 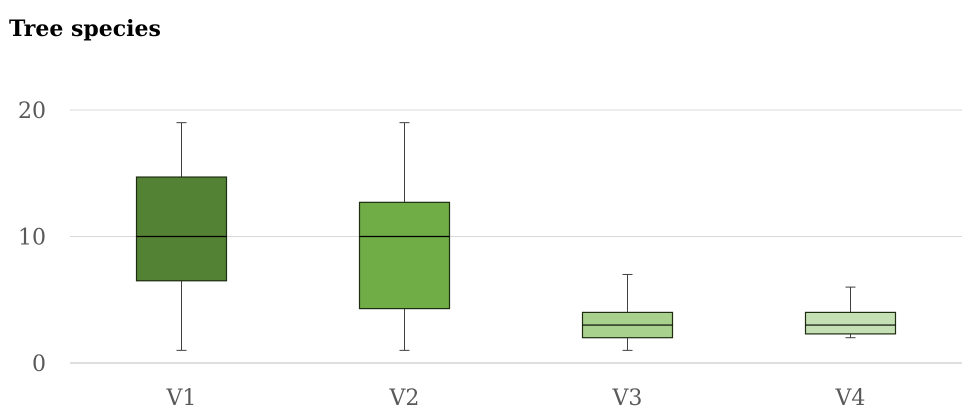 I want to click on y-tick-label: 0, so click(x=39, y=364).